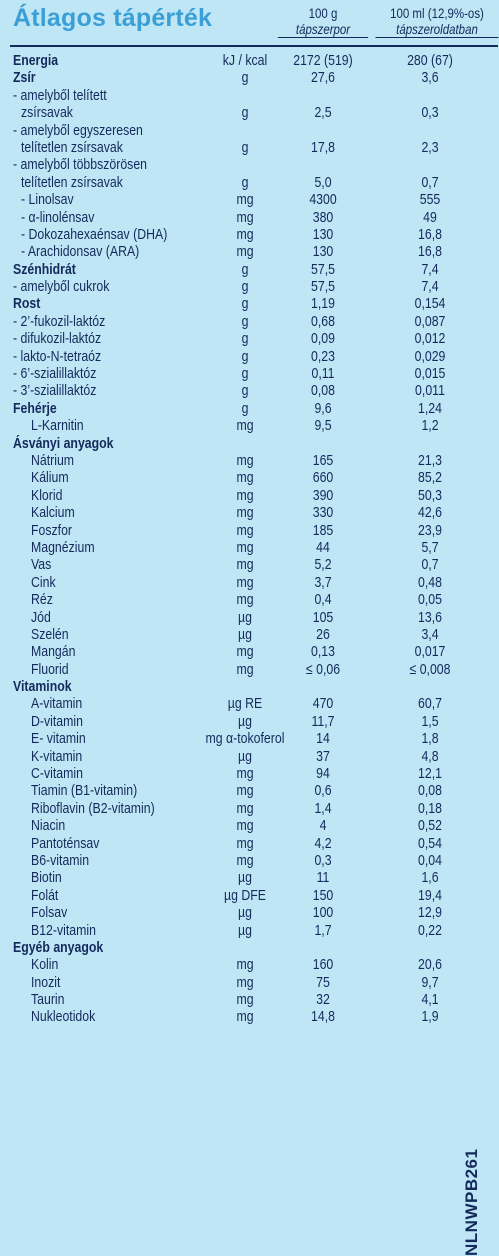 The height and width of the screenshot is (1256, 499). I want to click on nutrient-name: Szénhidrát, so click(44, 269).